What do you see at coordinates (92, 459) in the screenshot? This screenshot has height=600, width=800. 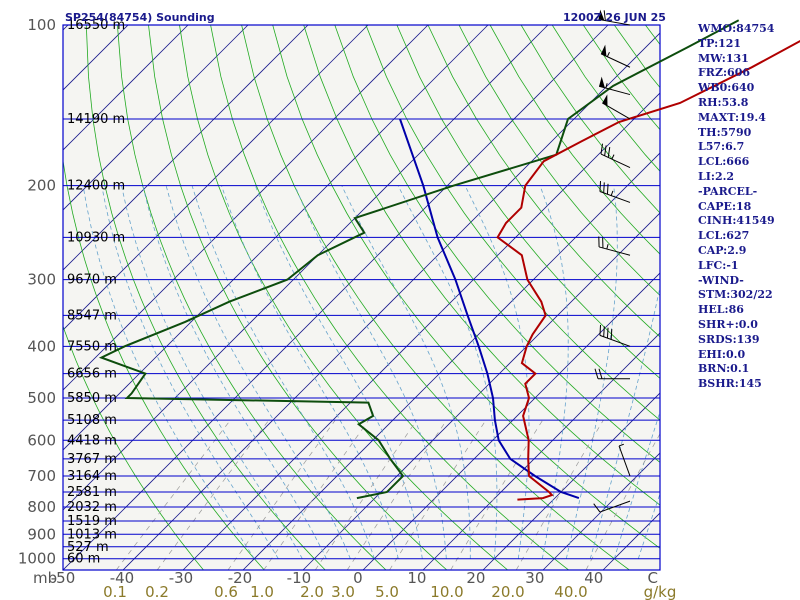 I see `height-label: 3767 m` at bounding box center [92, 459].